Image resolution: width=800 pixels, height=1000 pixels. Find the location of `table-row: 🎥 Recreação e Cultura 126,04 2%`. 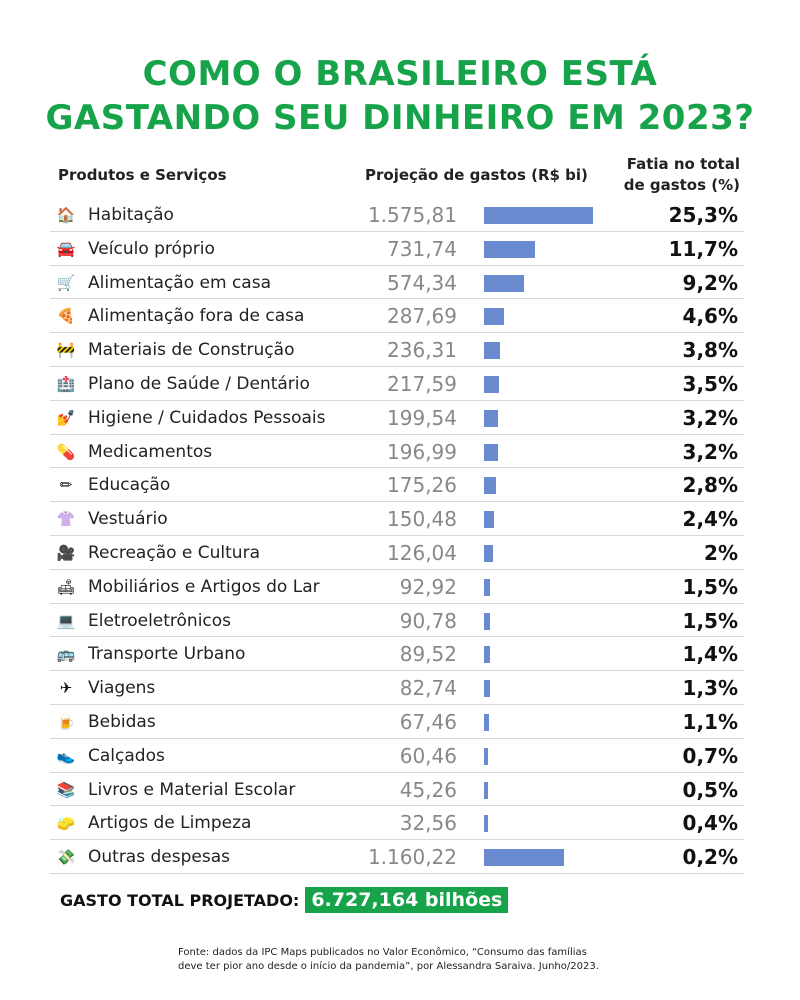

table-row: 🎥 Recreação e Cultura 126,04 2% is located at coordinates (397, 553).